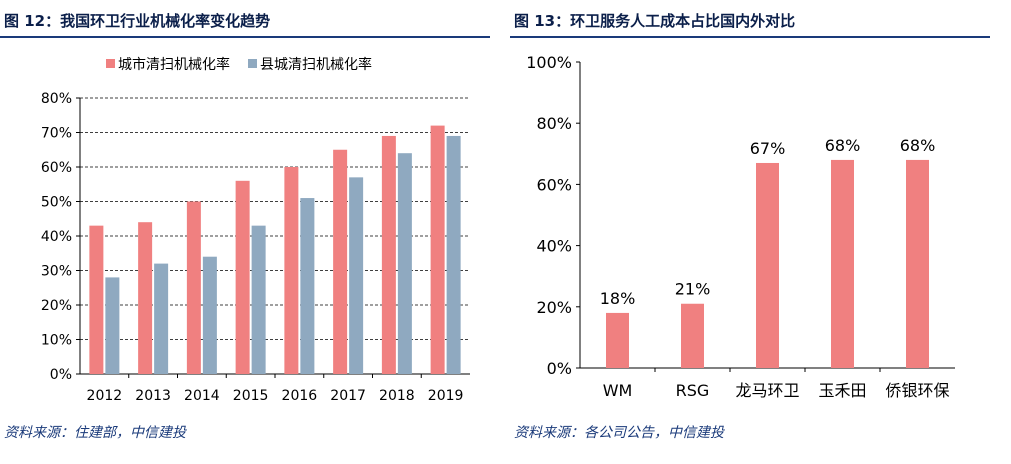  Describe the element at coordinates (767, 390) in the screenshot. I see `x-tick-label: 龙马环卫` at that location.